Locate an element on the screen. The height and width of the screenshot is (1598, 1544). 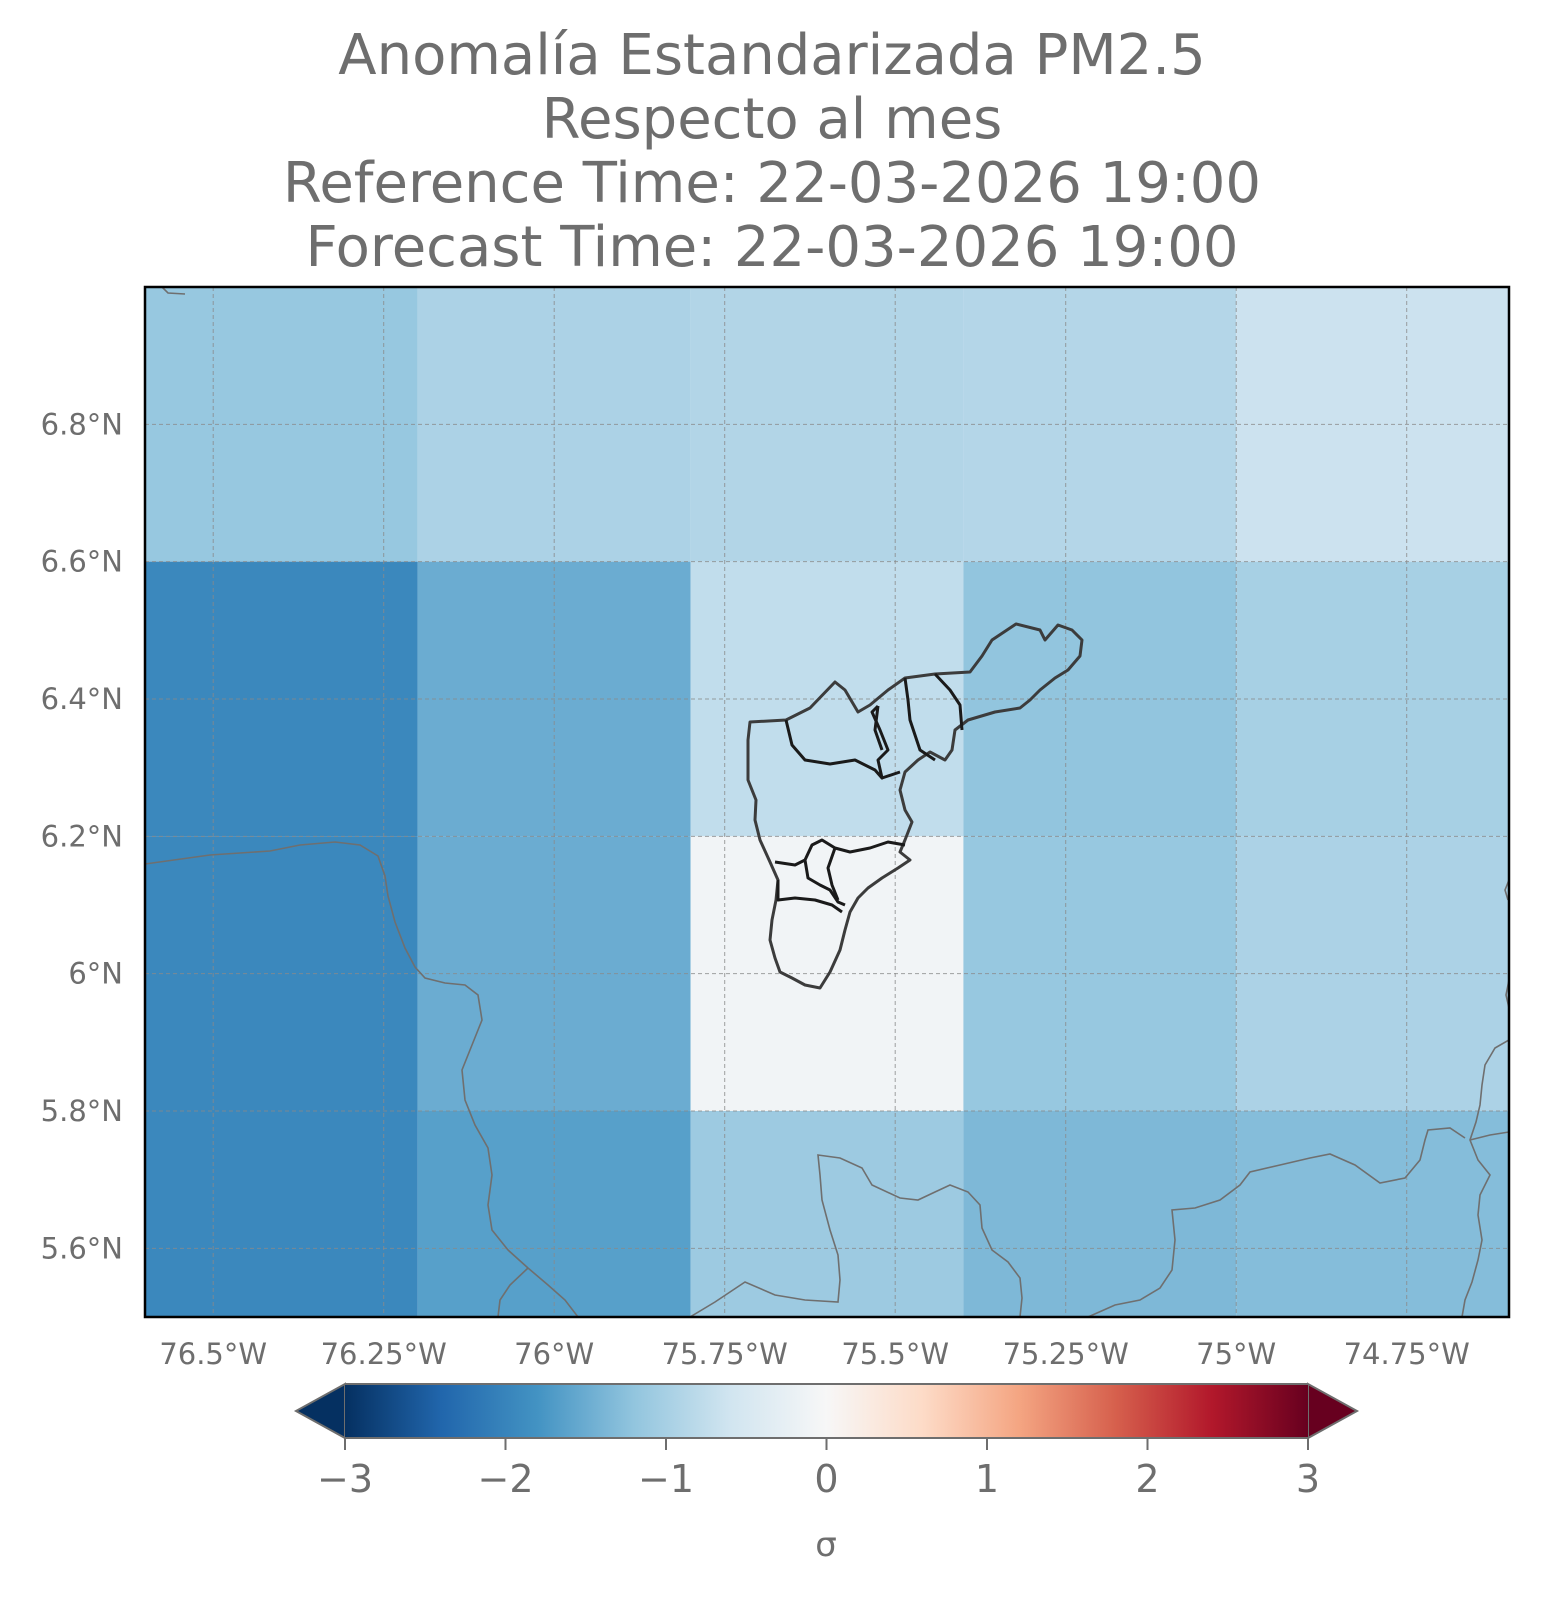
x-tick-label: 75.25°W is located at coordinates (1066, 1354).